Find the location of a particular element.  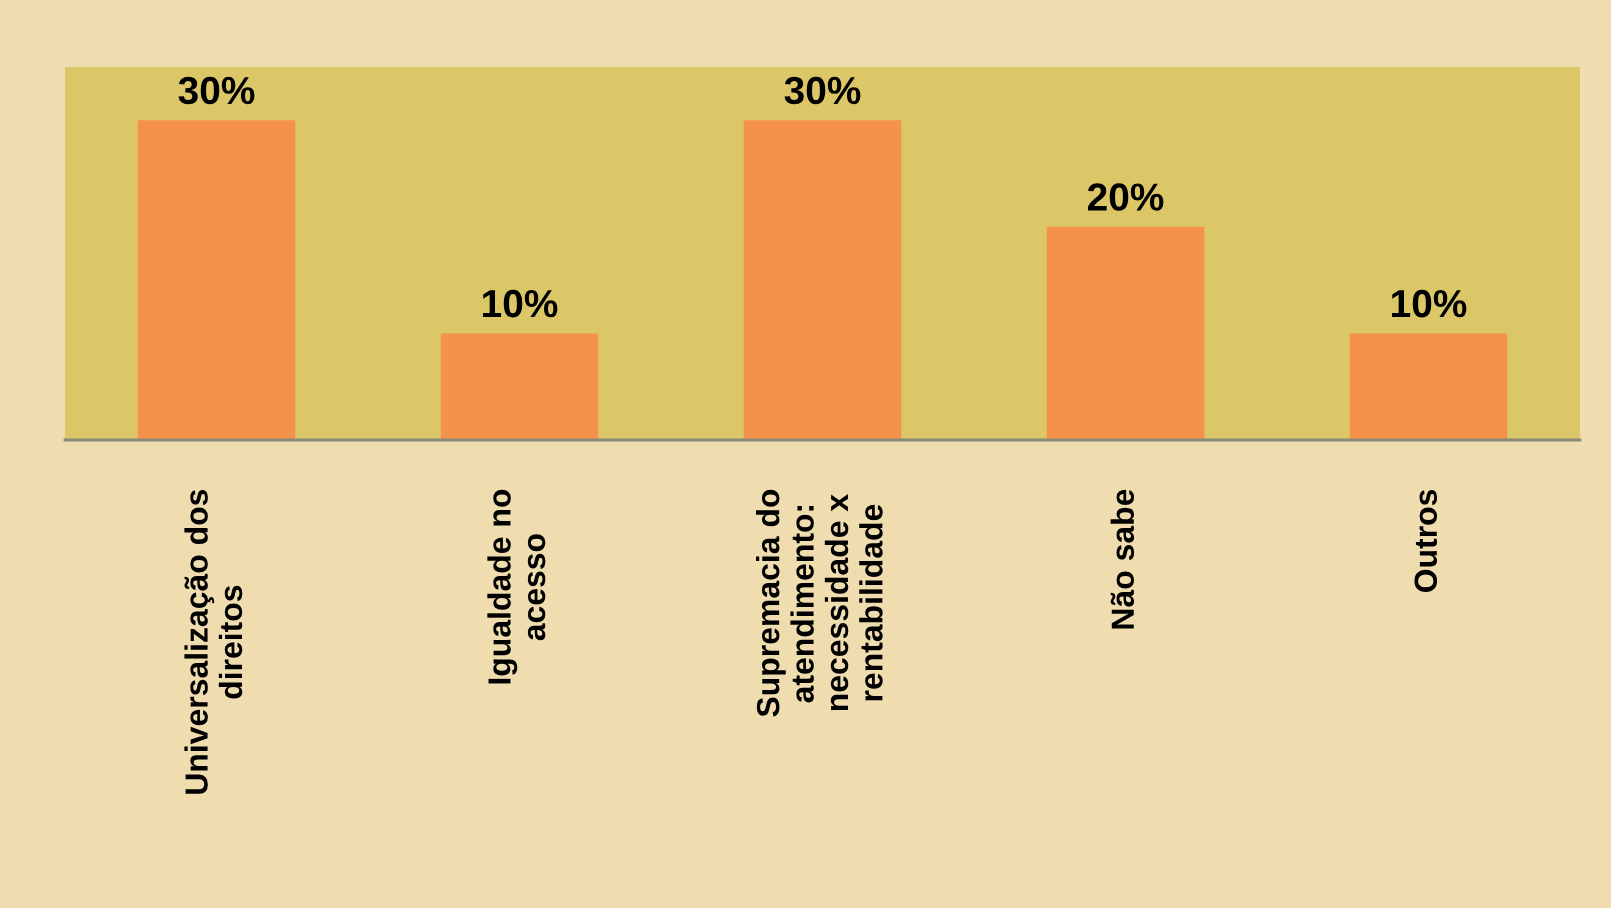

x-tick-label: Igualdade no acesso is located at coordinates (516, 586).